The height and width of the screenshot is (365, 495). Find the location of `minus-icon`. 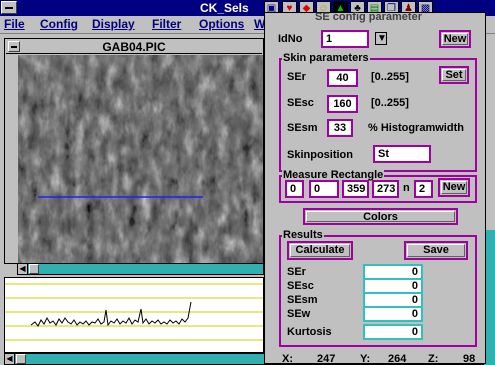

minus-icon is located at coordinates (14, 47).